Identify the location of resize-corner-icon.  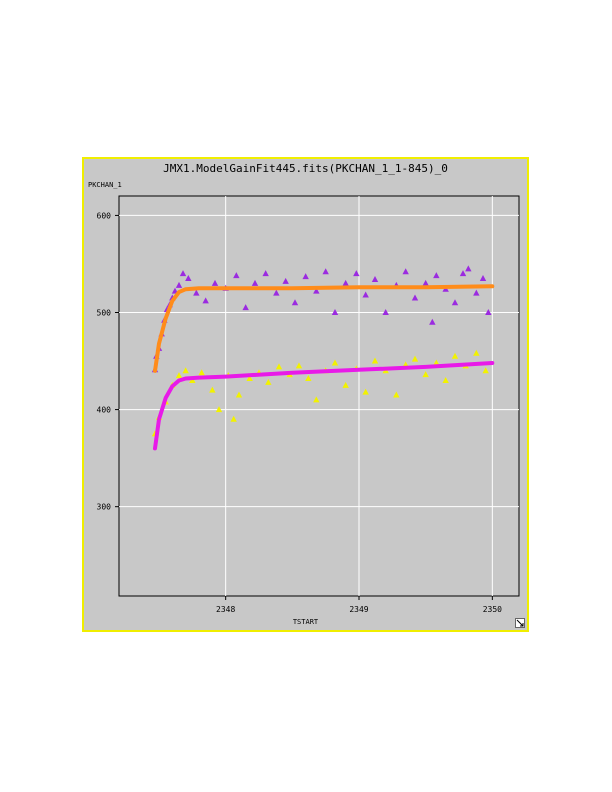
(520, 623).